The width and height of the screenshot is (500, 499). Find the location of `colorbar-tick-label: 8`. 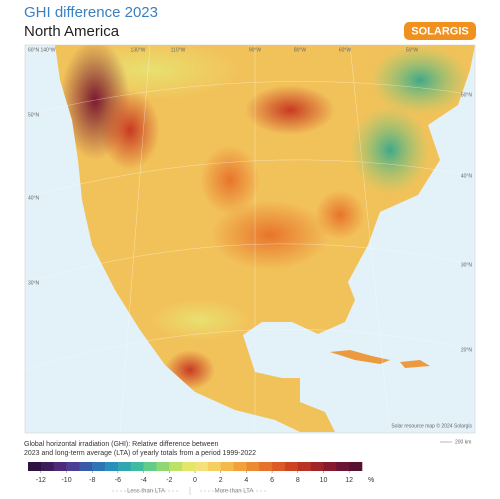

colorbar-tick-label: 8 is located at coordinates (298, 480).